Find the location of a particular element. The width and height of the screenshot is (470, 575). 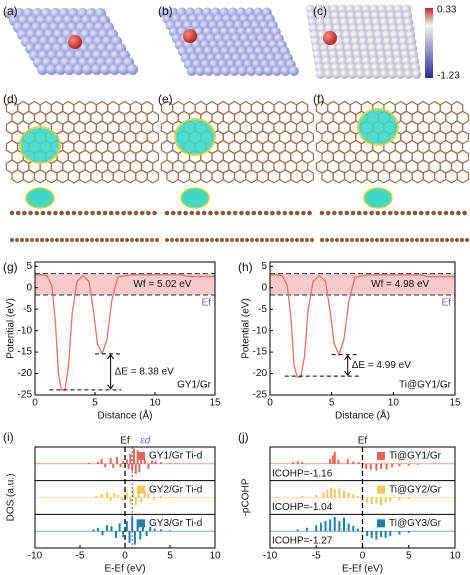

potential-line is located at coordinates (125, 332).